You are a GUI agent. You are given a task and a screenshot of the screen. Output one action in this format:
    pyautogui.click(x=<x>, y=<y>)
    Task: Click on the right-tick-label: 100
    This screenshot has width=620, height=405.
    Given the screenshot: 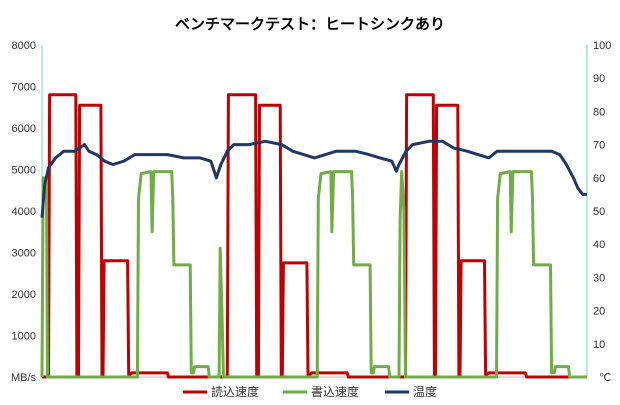 What is the action you would take?
    pyautogui.click(x=602, y=46)
    